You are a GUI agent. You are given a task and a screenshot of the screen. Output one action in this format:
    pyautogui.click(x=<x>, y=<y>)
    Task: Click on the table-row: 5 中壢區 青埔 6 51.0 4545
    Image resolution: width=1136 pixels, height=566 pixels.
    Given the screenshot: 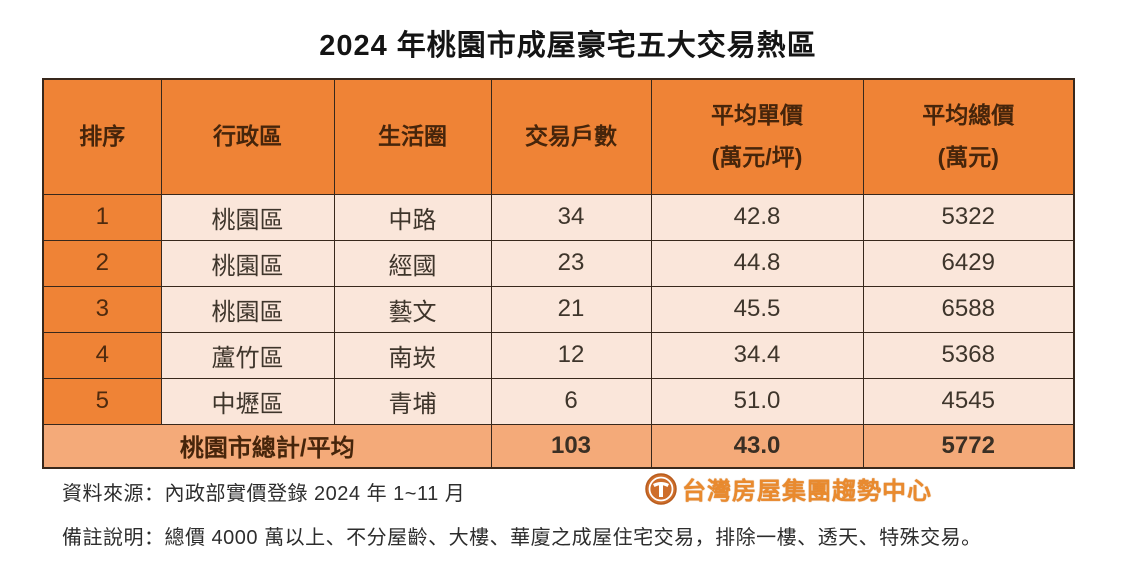 What is the action you would take?
    pyautogui.click(x=558, y=401)
    